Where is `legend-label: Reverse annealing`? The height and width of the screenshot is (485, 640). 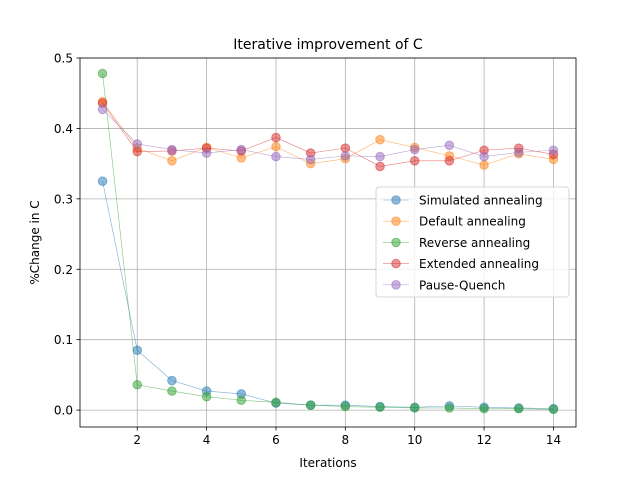
legend-label: Reverse annealing is located at coordinates (474, 243).